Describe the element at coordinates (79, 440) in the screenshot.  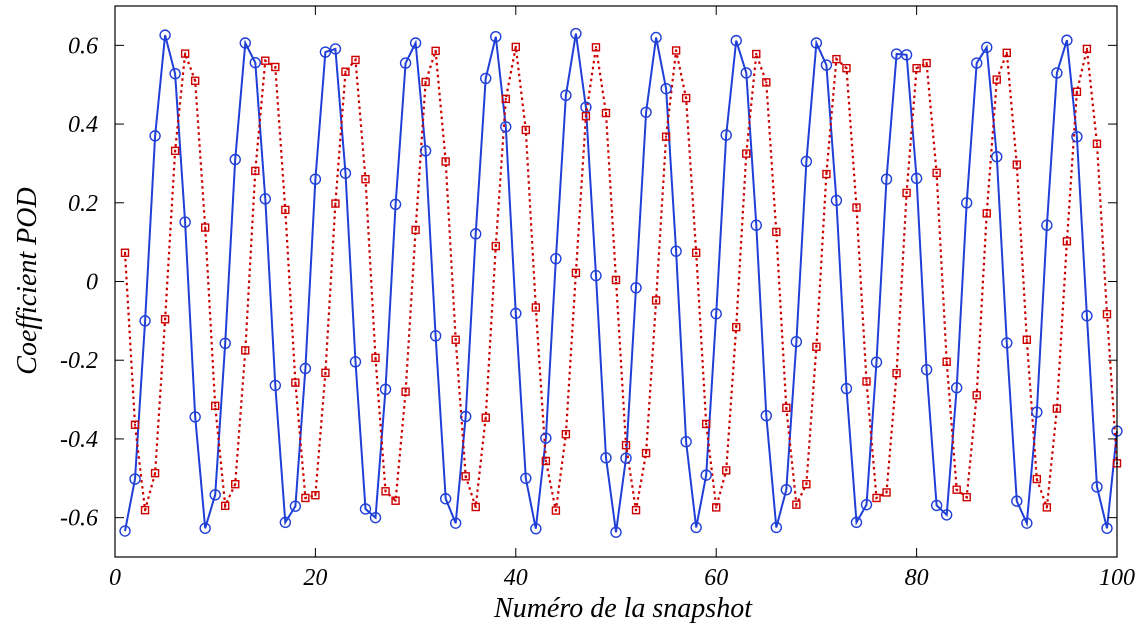
I see `y-tick-label: -0.4` at that location.